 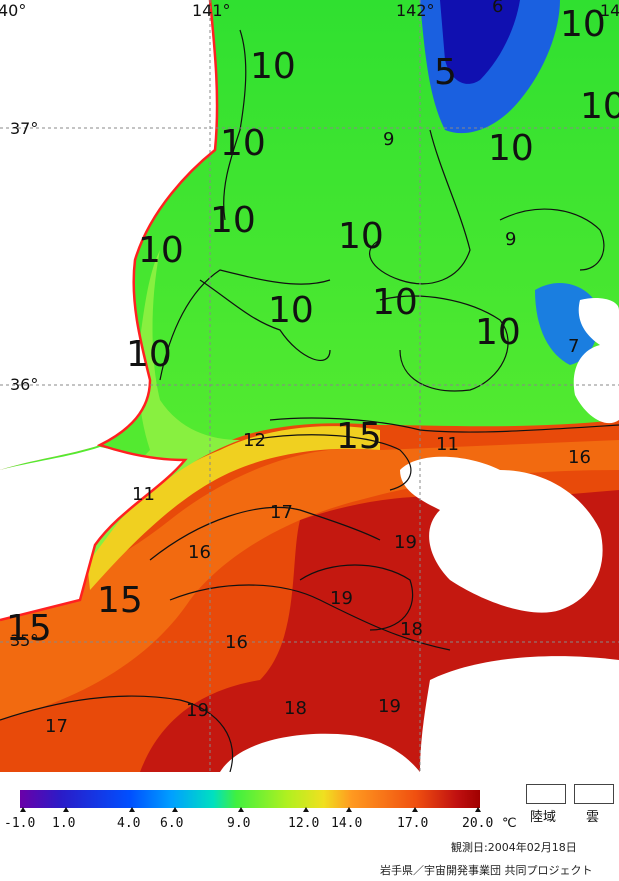 I want to click on lon-label: 40°, so click(x=13, y=10).